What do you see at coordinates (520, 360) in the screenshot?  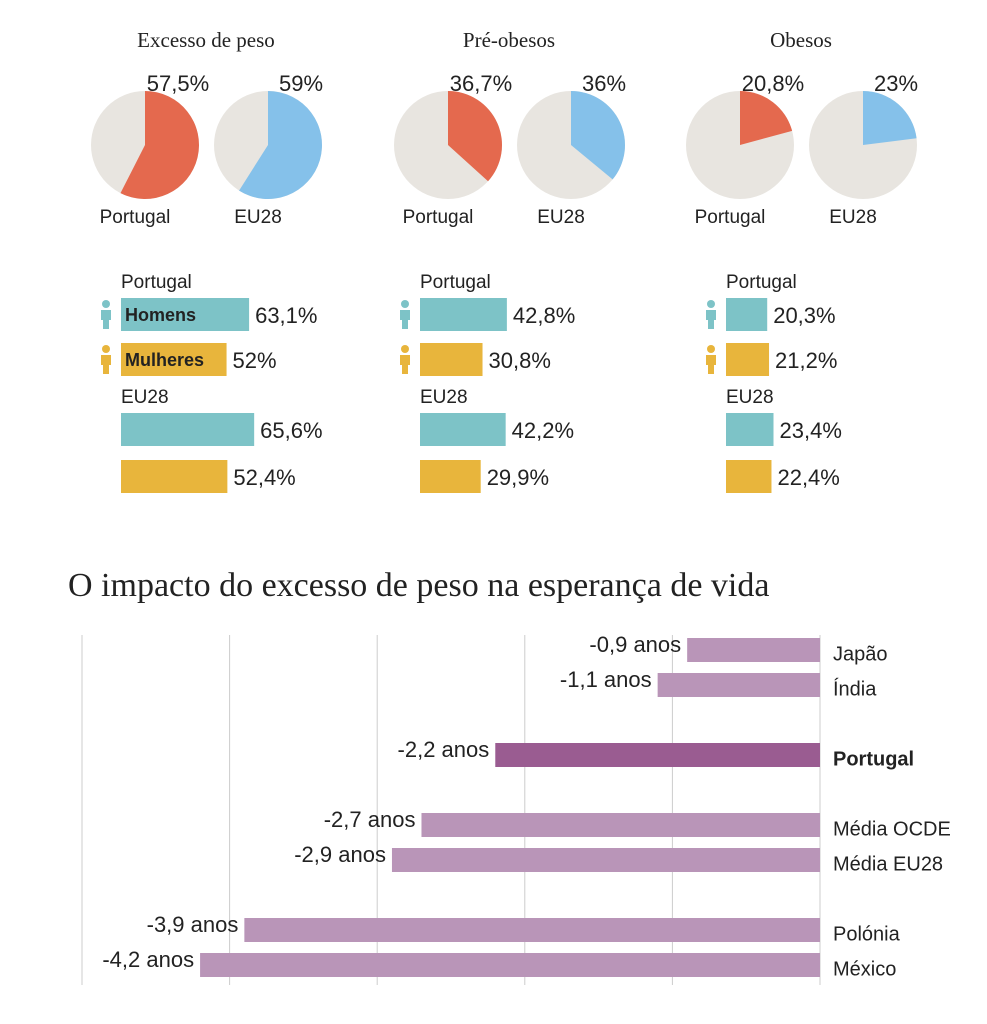 I see `value-label: 30,8%` at bounding box center [520, 360].